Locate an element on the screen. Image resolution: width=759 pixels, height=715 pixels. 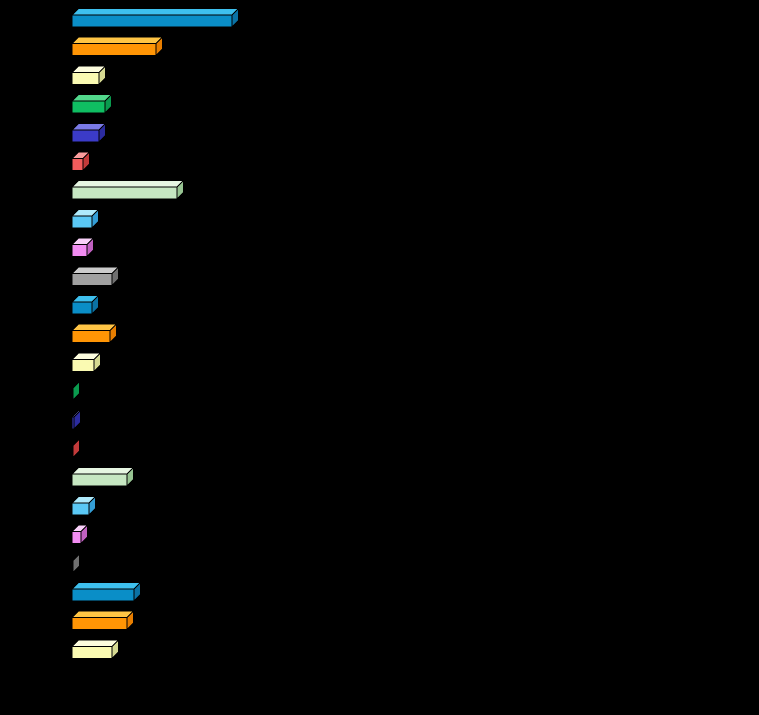
bar-14-side-face is located at coordinates (76, 391).